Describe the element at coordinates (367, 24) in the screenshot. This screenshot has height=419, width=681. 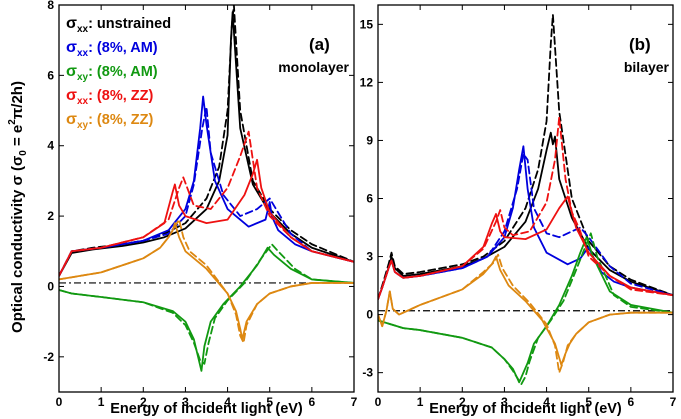
I see `y-tick-label: 15` at that location.